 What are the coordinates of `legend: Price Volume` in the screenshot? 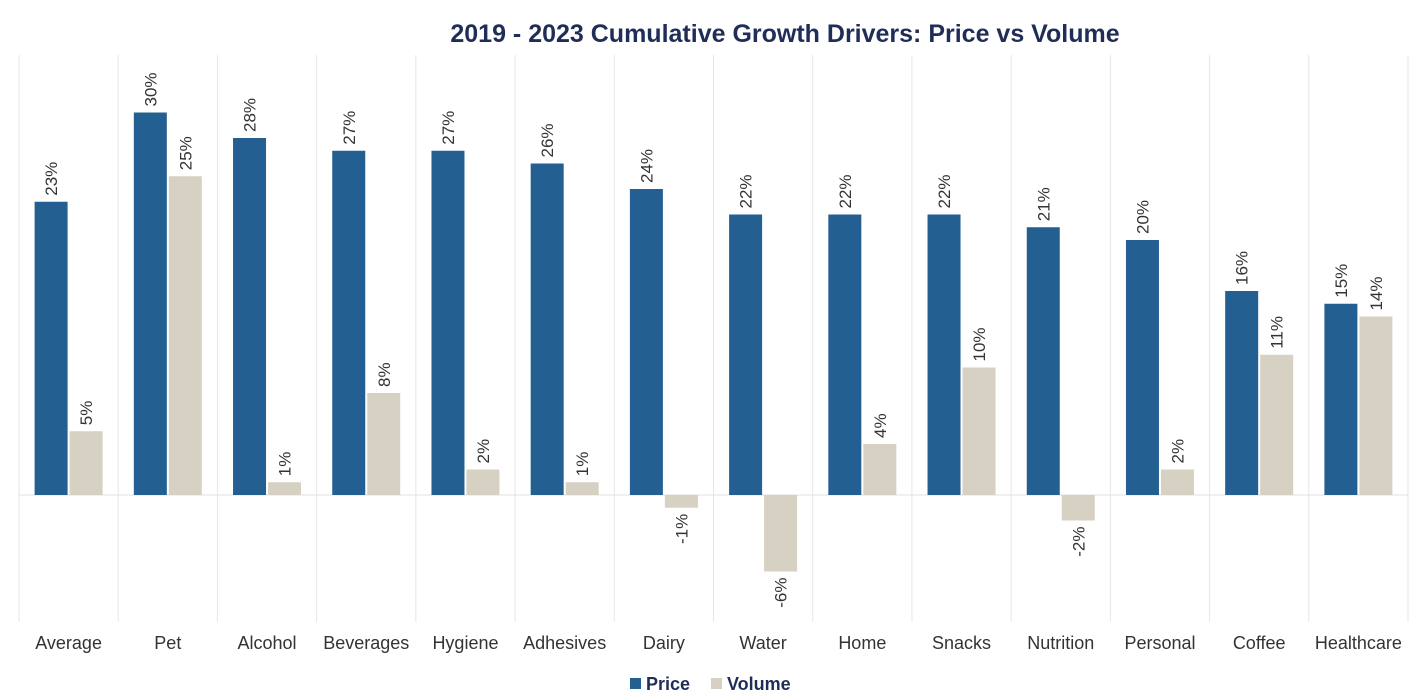 It's located at (710, 684).